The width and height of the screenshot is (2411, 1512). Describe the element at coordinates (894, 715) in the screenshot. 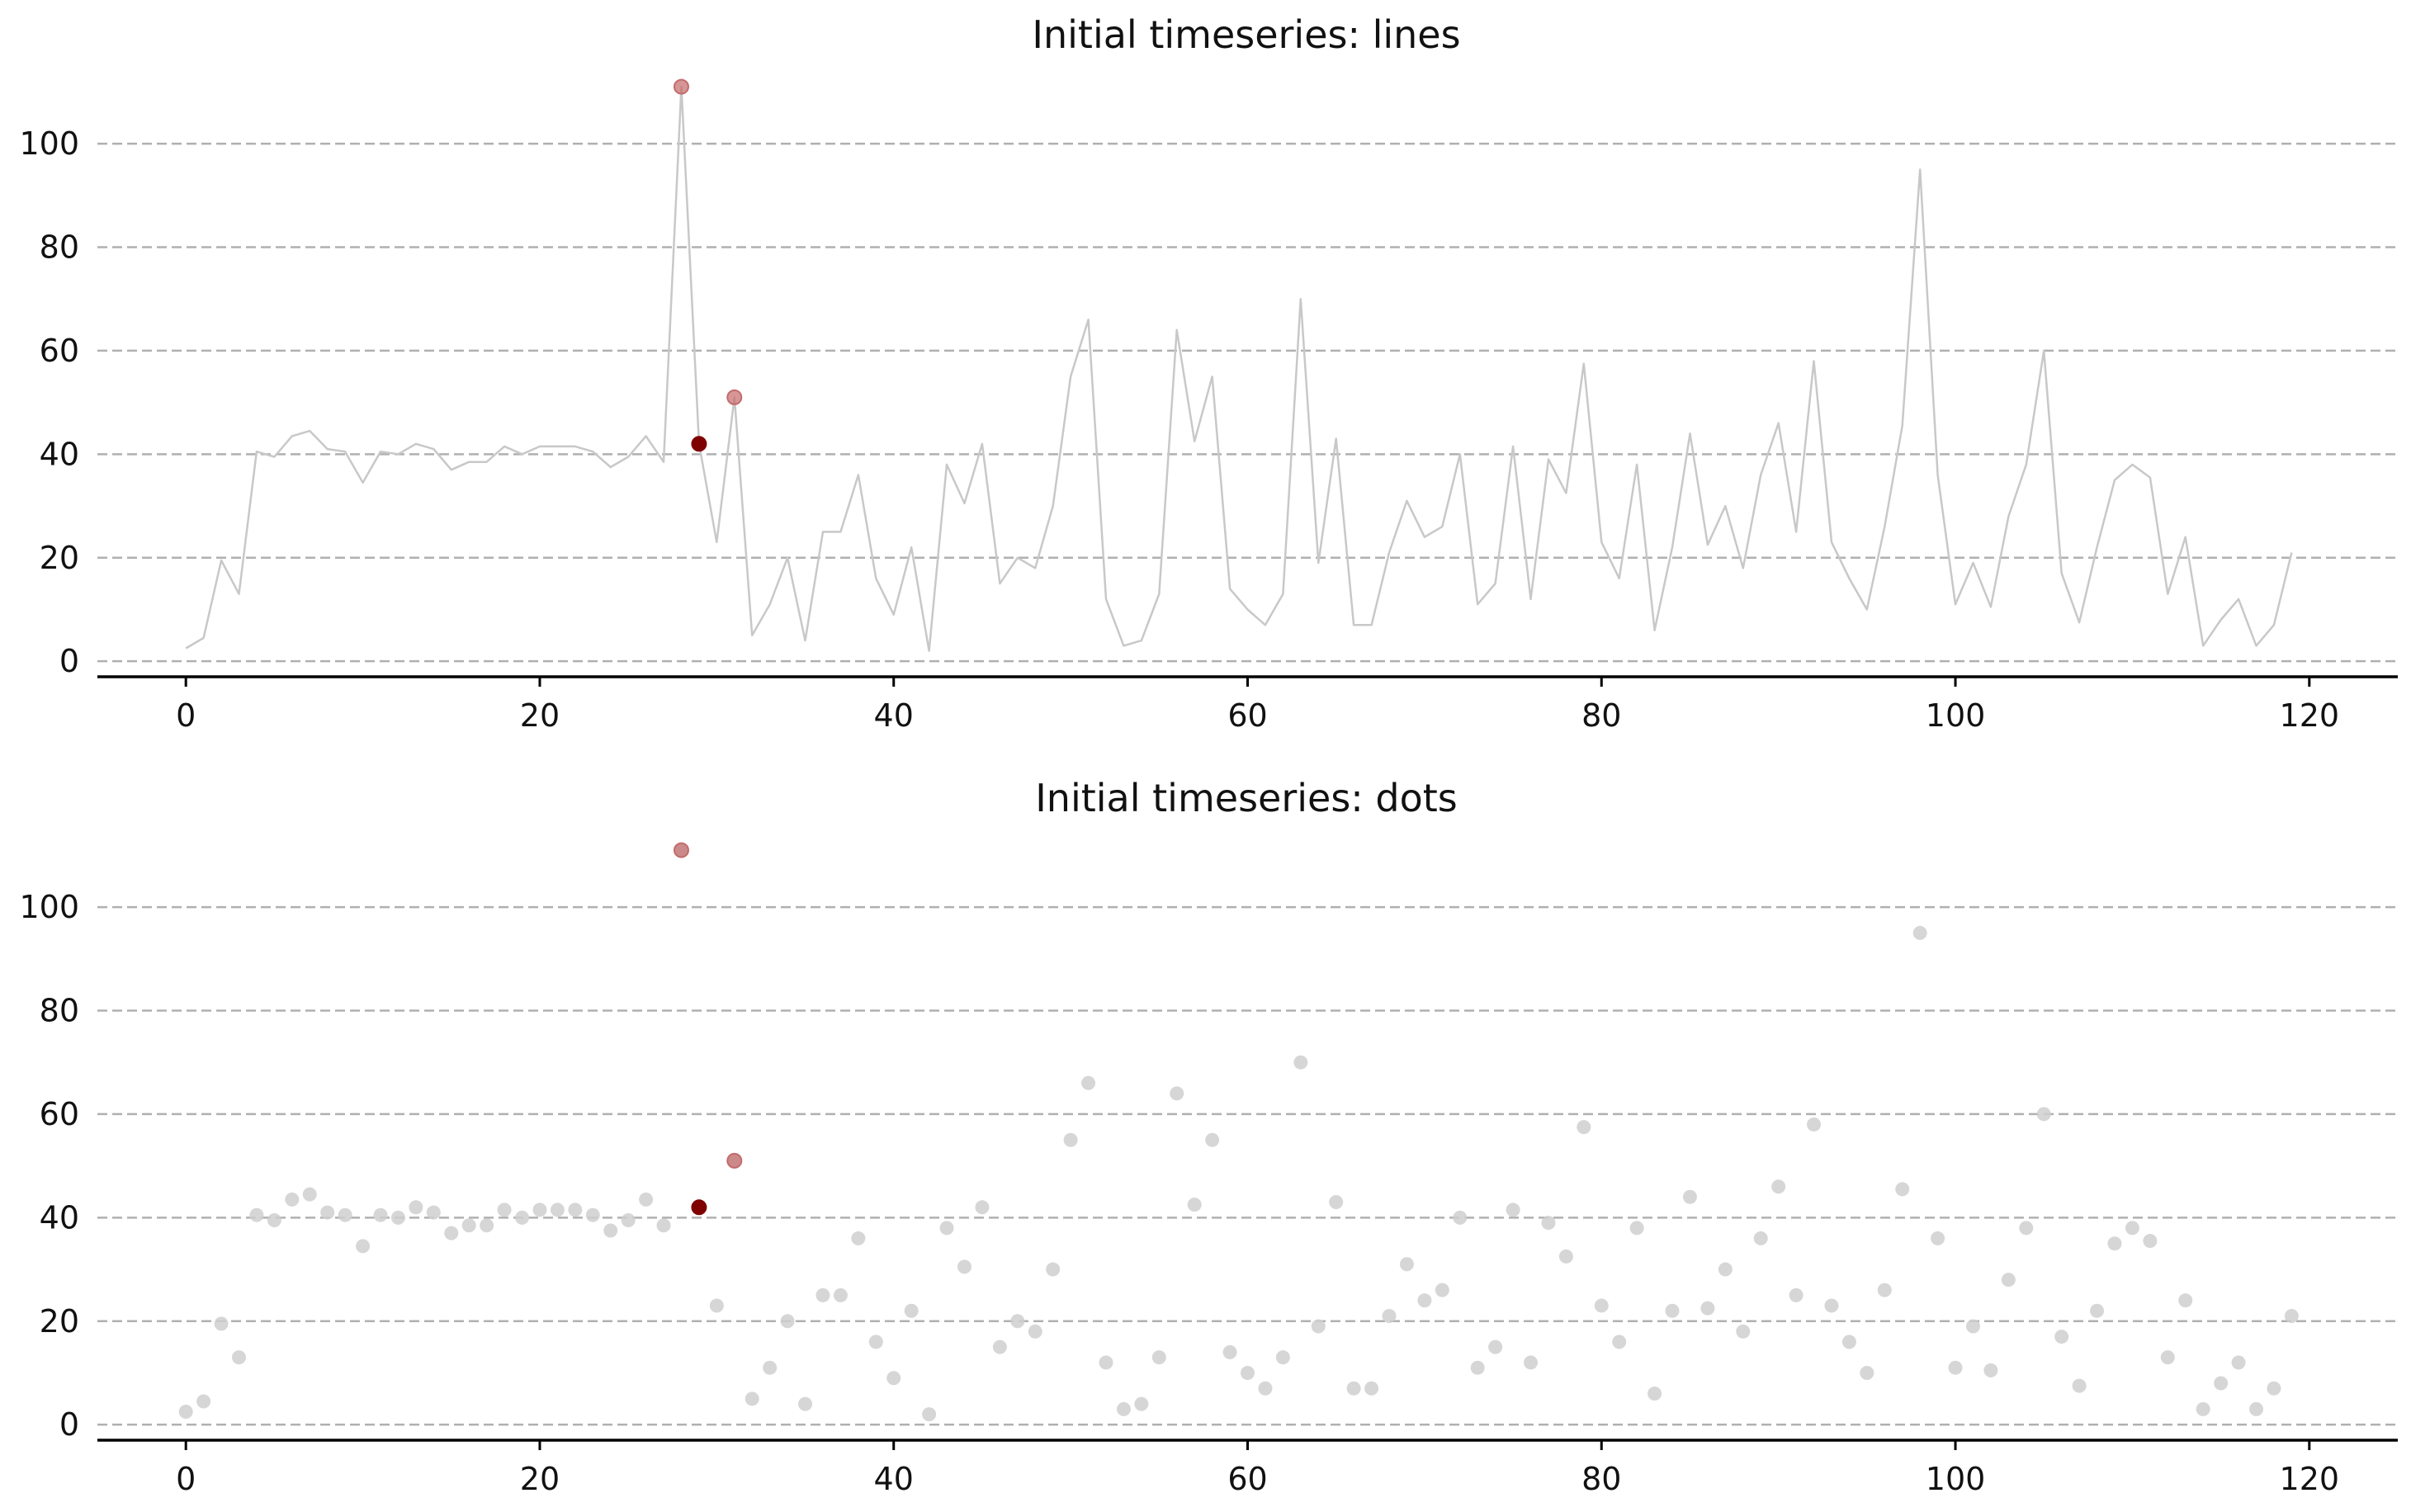

I see `x-tick-label: 40` at that location.